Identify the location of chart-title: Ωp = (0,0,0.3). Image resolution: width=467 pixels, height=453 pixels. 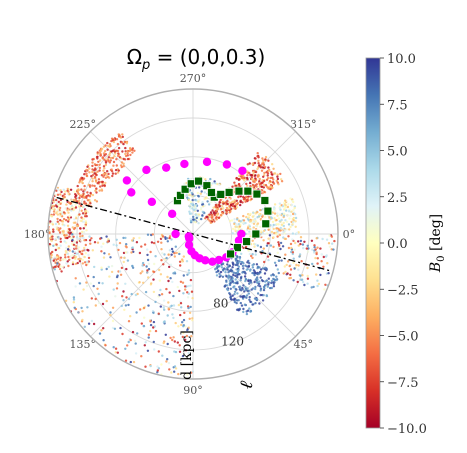
(196, 59).